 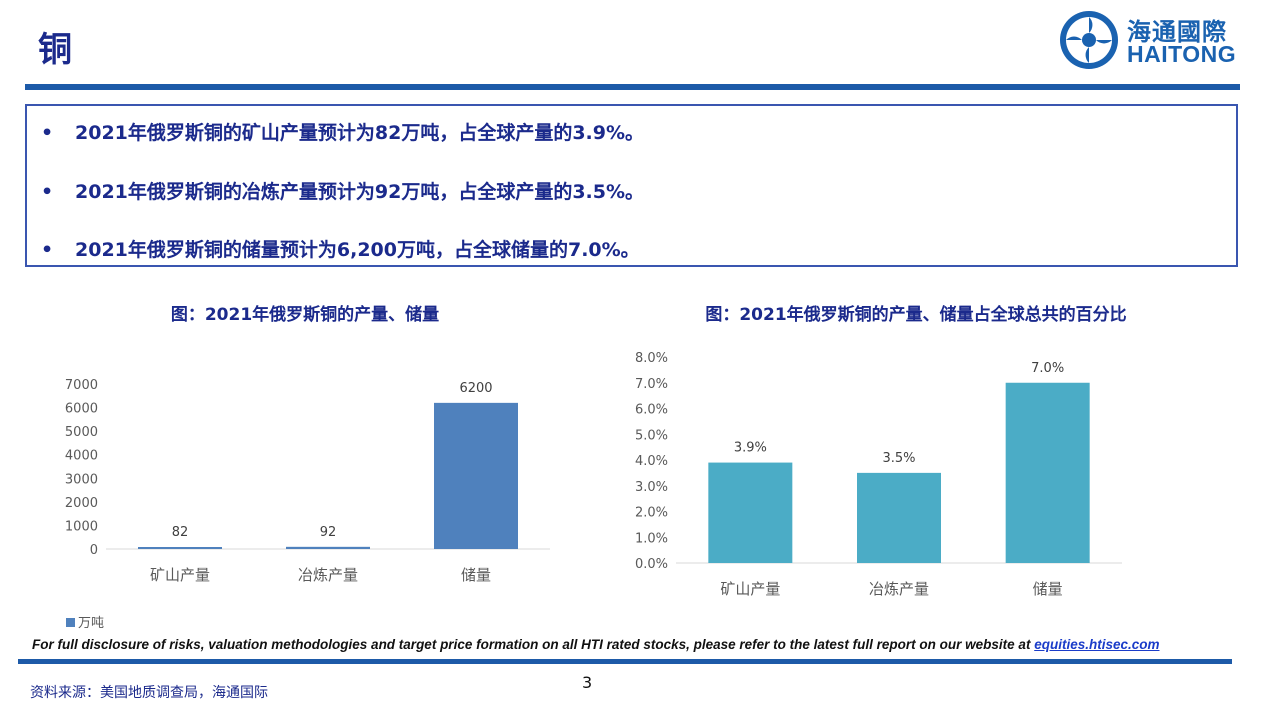 What do you see at coordinates (360, 133) in the screenshot?
I see `bullet-text: 2021年俄罗斯铜的矿山产量预计为82万吨，占全球产量的3.9%。` at bounding box center [360, 133].